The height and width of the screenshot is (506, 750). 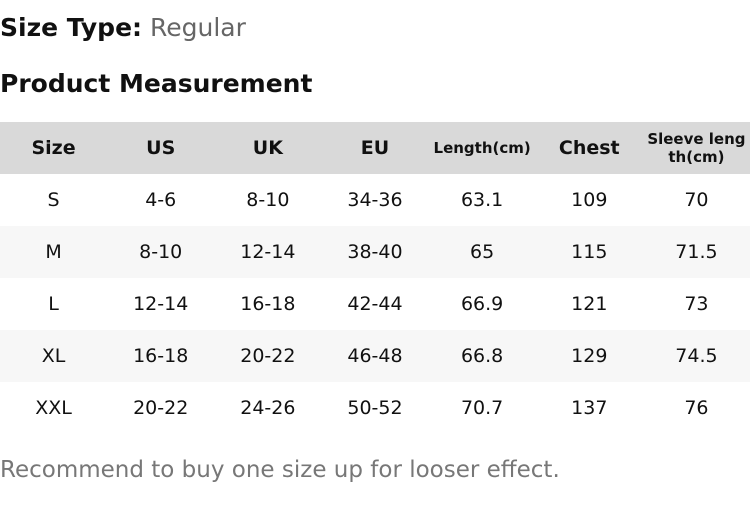 I want to click on column-header: Size, so click(x=54, y=148).